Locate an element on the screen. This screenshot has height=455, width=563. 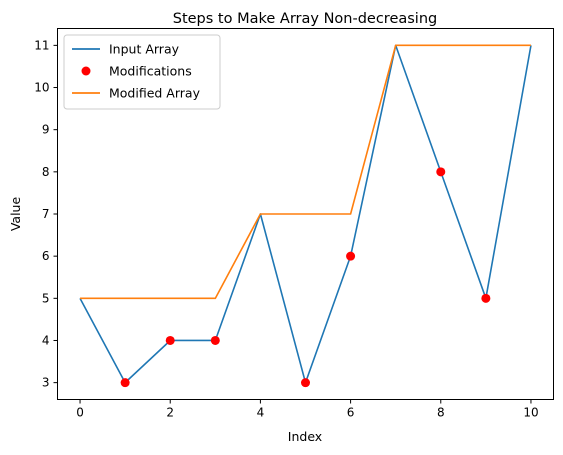
legend-swatch-marker is located at coordinates (86, 71).